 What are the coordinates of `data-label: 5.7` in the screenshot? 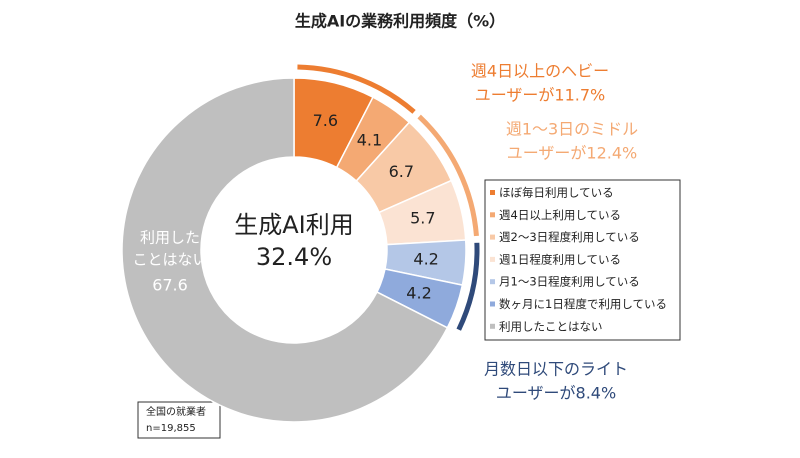 It's located at (422, 217).